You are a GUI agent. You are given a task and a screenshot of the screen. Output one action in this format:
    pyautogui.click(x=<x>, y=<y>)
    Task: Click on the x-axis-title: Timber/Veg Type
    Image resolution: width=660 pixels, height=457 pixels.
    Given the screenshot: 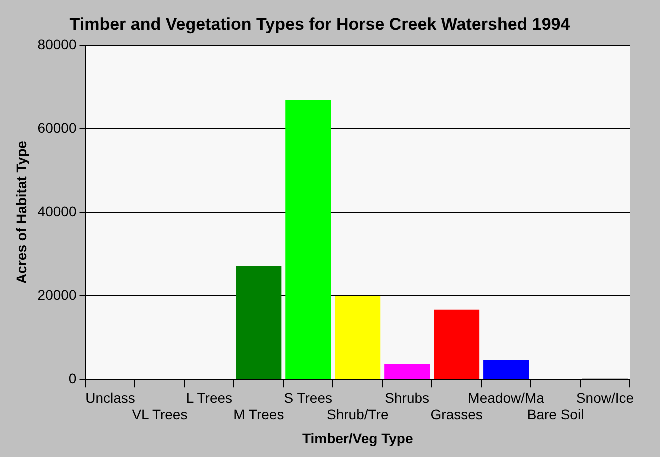 What is the action you would take?
    pyautogui.click(x=358, y=438)
    